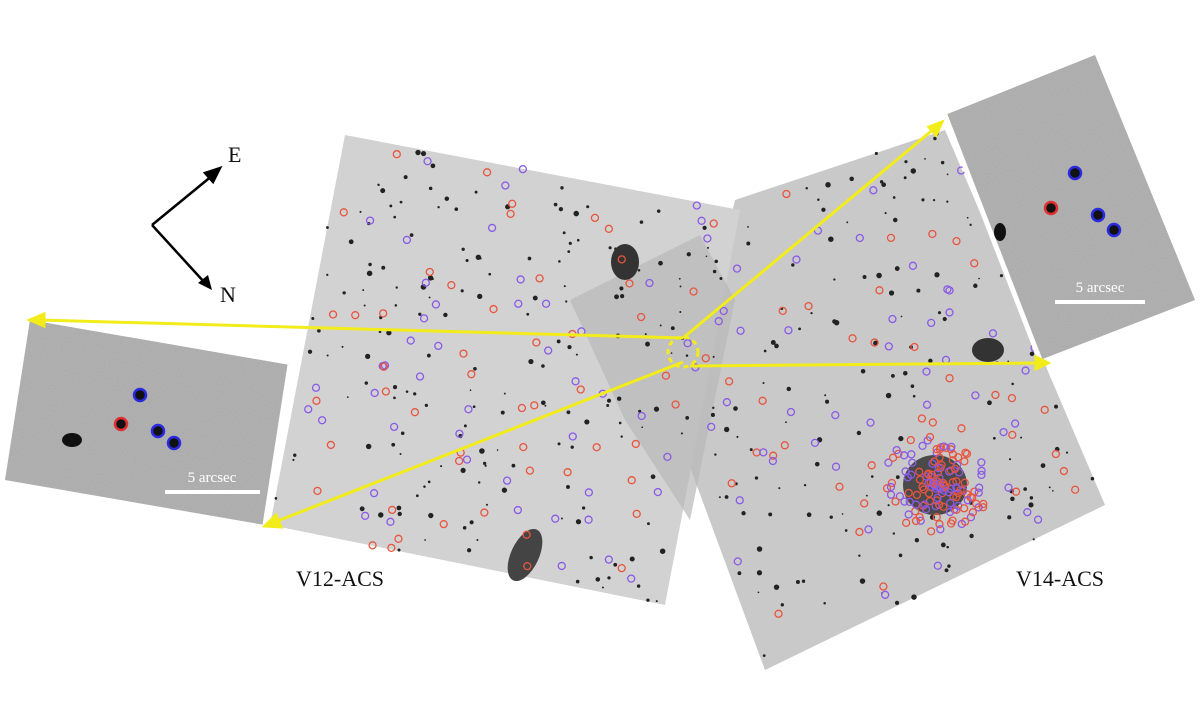  Describe the element at coordinates (147, 422) in the screenshot. I see `left-inset-noise` at that location.